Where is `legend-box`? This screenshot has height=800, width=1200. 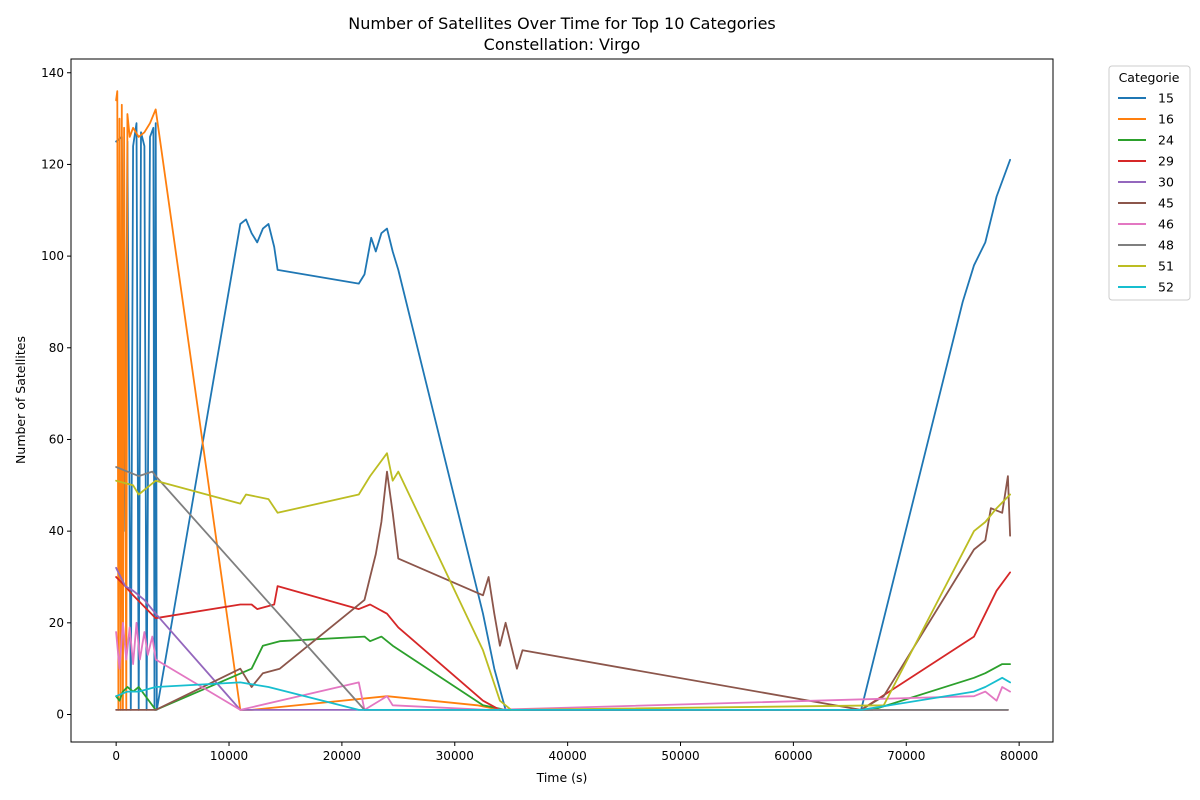 legend-box is located at coordinates (1149, 183).